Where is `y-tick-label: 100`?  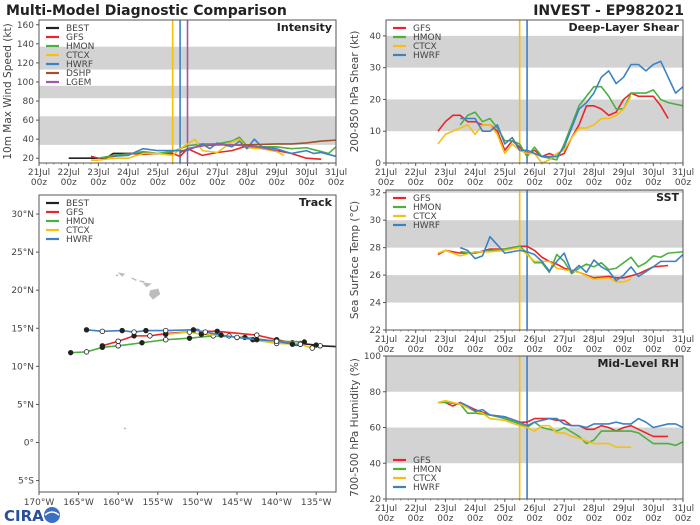 y-tick-label: 100 is located at coordinates (25, 83).